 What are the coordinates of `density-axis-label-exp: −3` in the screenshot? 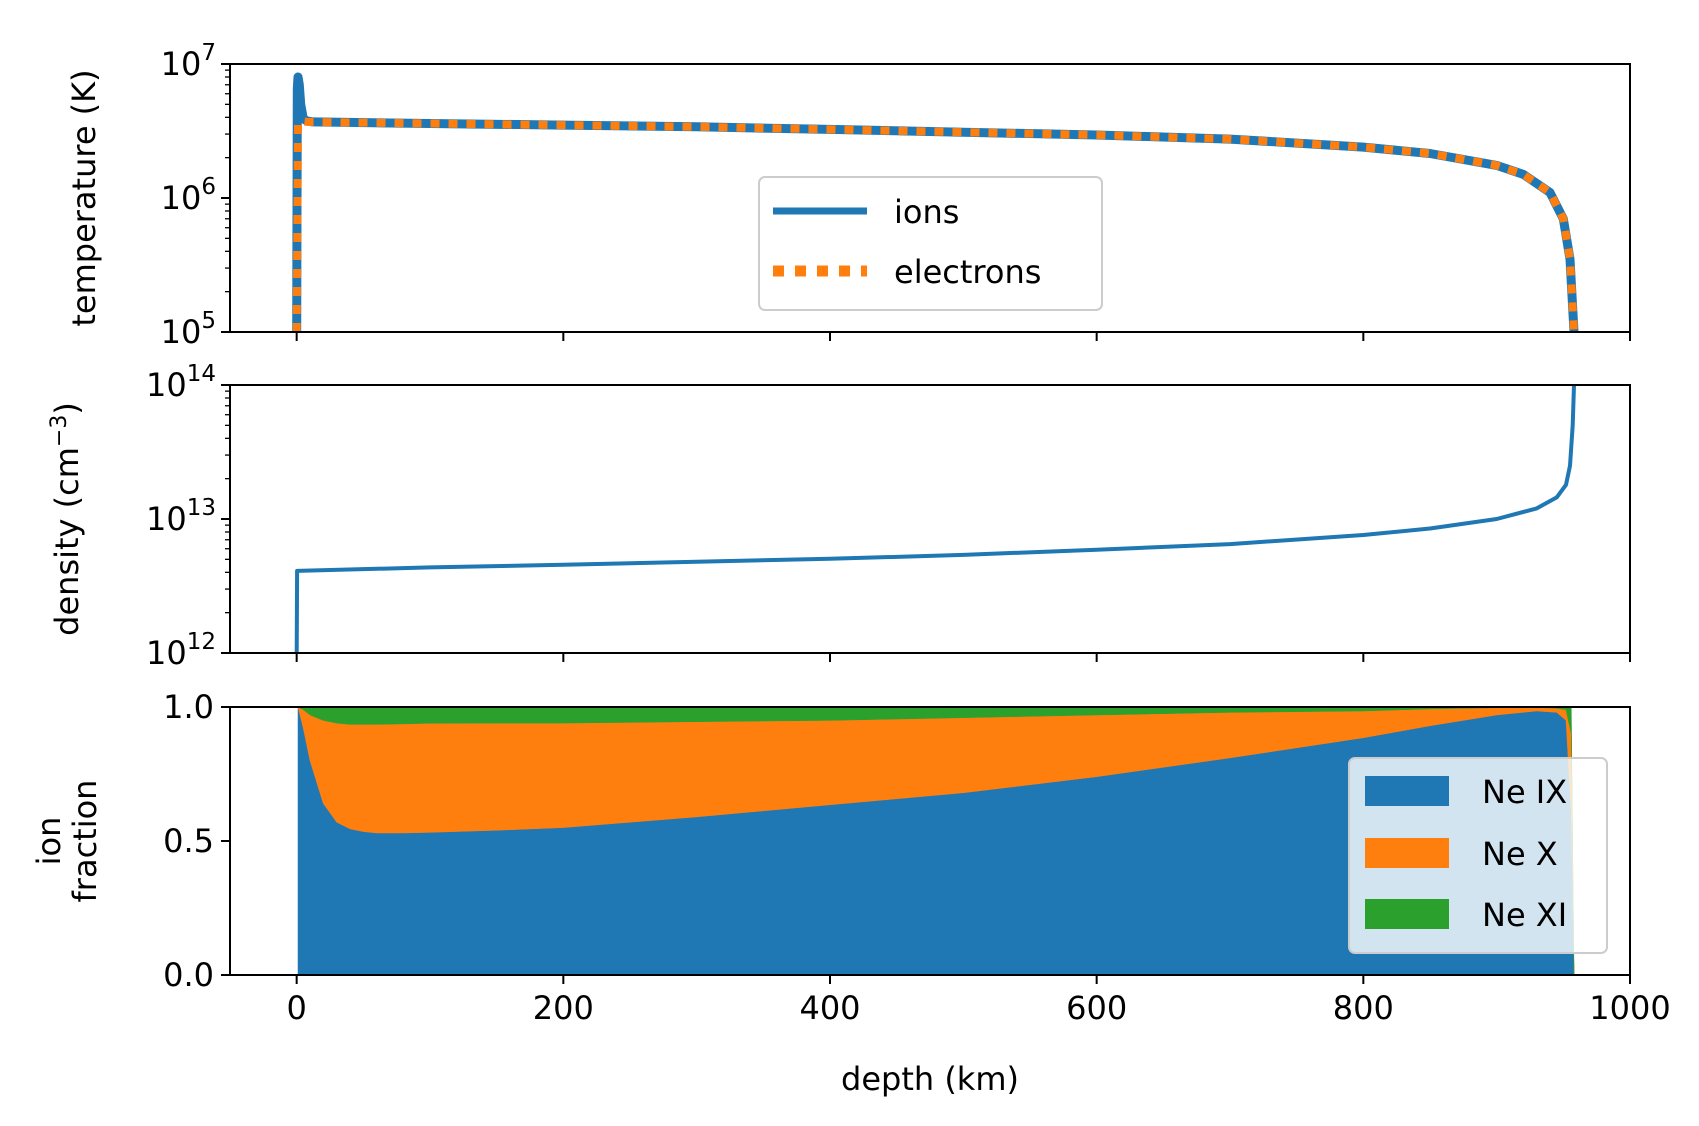 It's located at (59, 431).